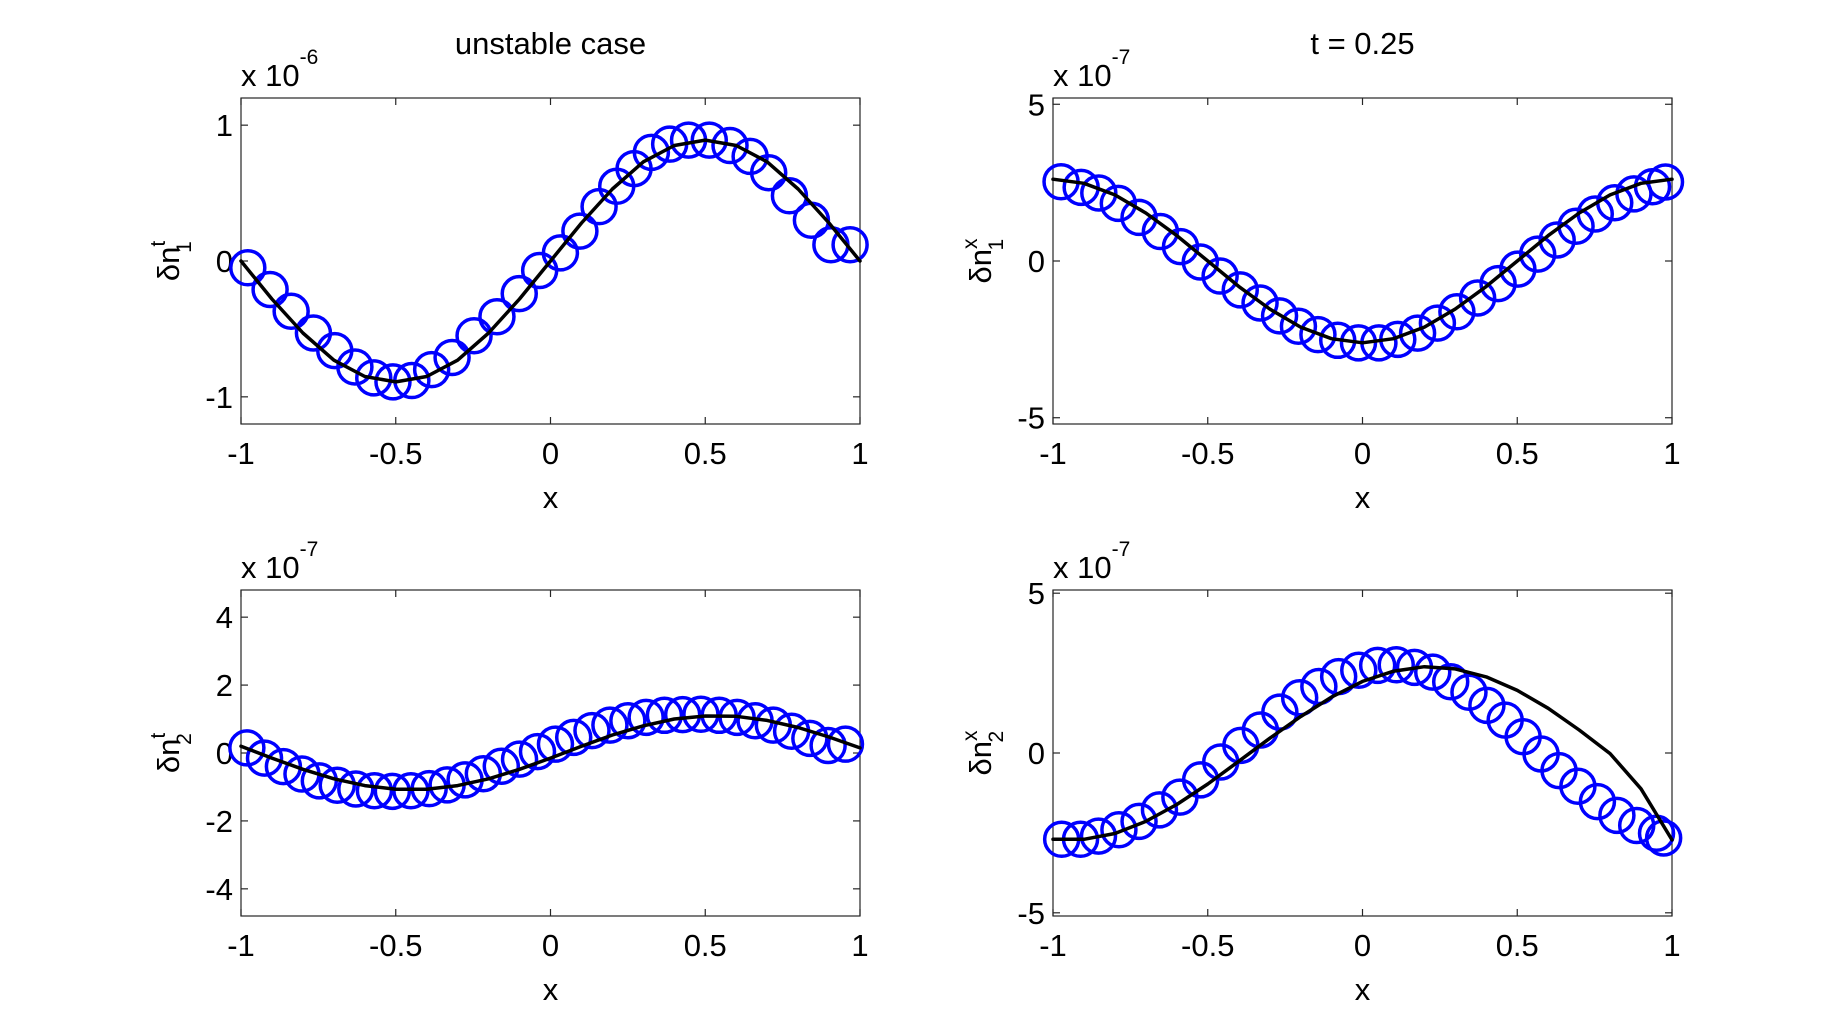 This screenshot has height=1024, width=1822. I want to click on y-exponent-label: x 10-6, so click(279, 69).